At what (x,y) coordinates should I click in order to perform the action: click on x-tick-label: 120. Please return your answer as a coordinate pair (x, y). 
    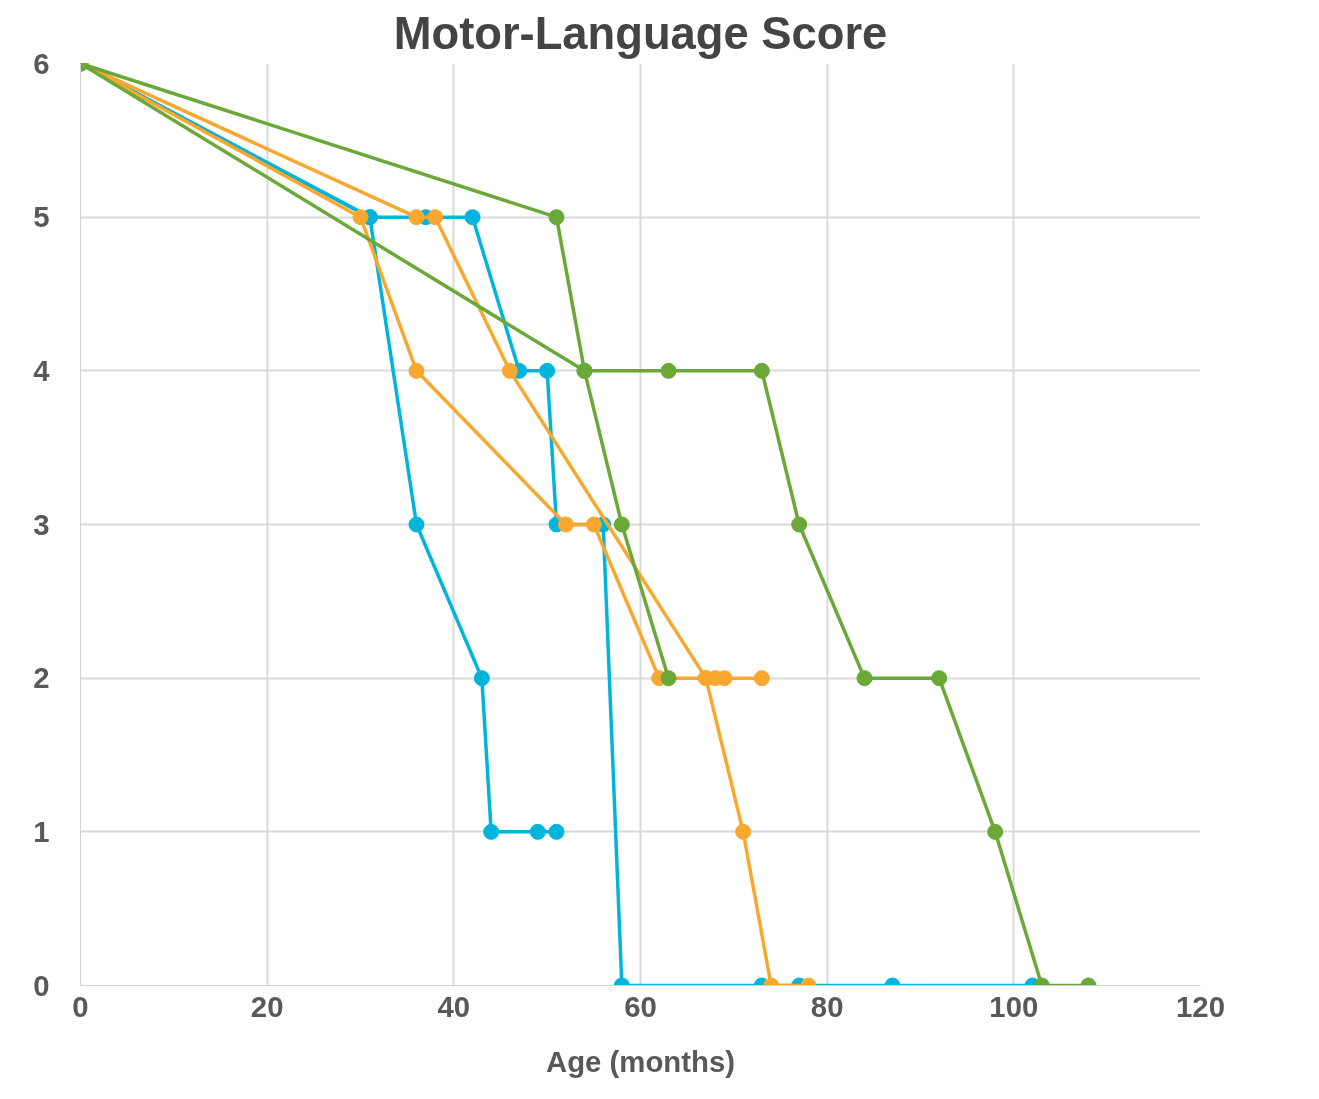
    Looking at the image, I should click on (1200, 1006).